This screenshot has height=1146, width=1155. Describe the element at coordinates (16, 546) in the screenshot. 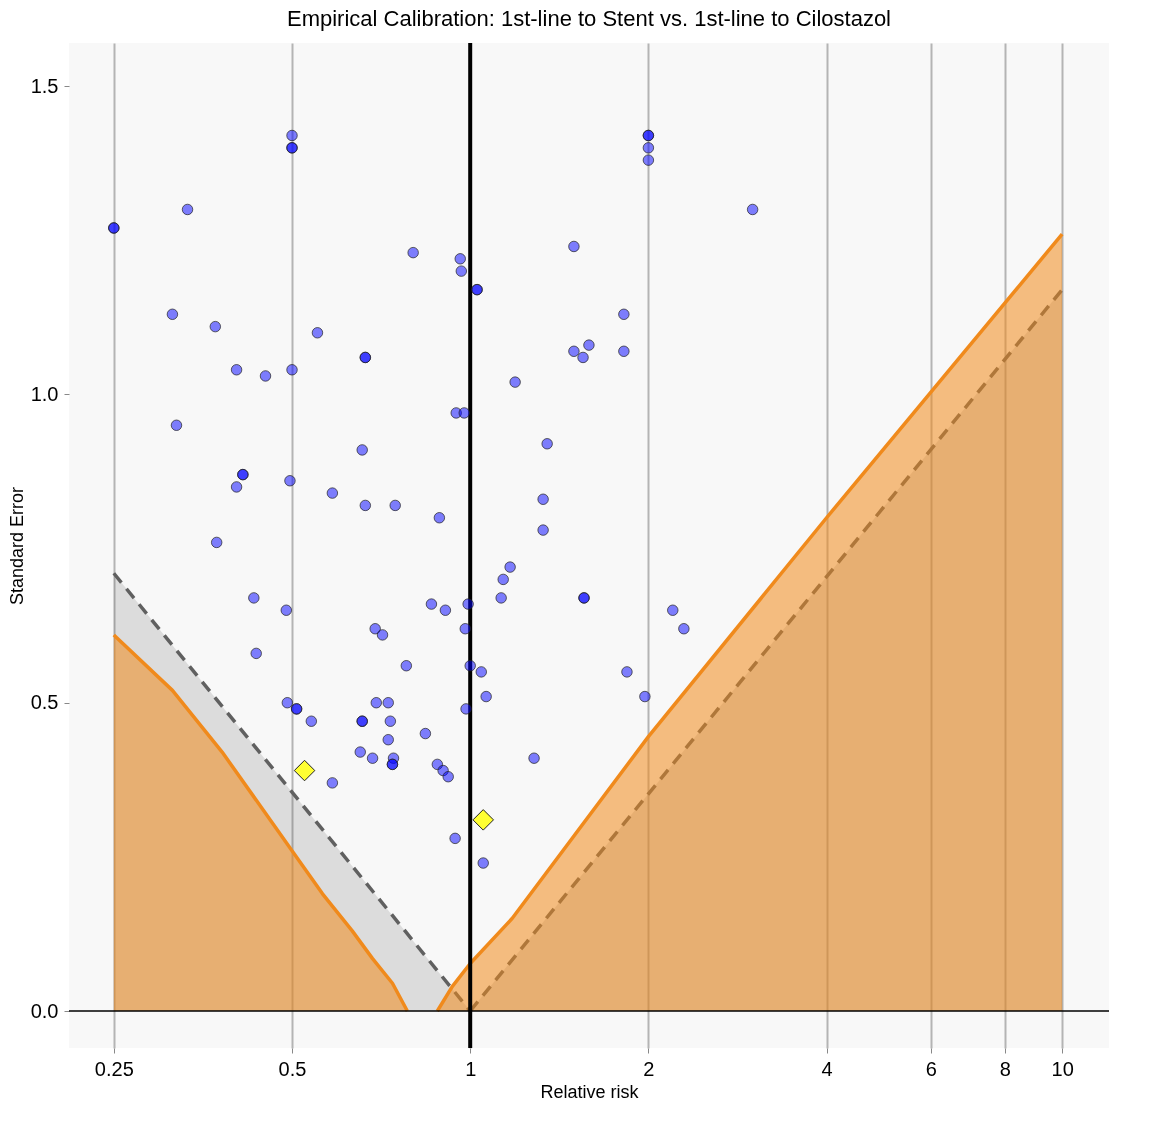

I see `y-axis-title: Standard Error` at that location.